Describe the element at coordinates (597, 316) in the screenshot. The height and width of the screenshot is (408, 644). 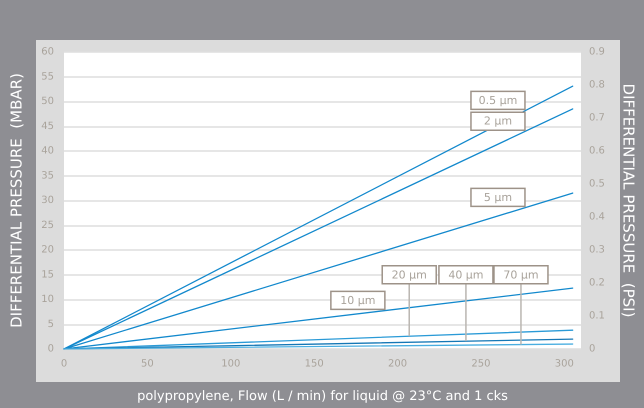
I see `y2-tick-label: 0.1` at that location.